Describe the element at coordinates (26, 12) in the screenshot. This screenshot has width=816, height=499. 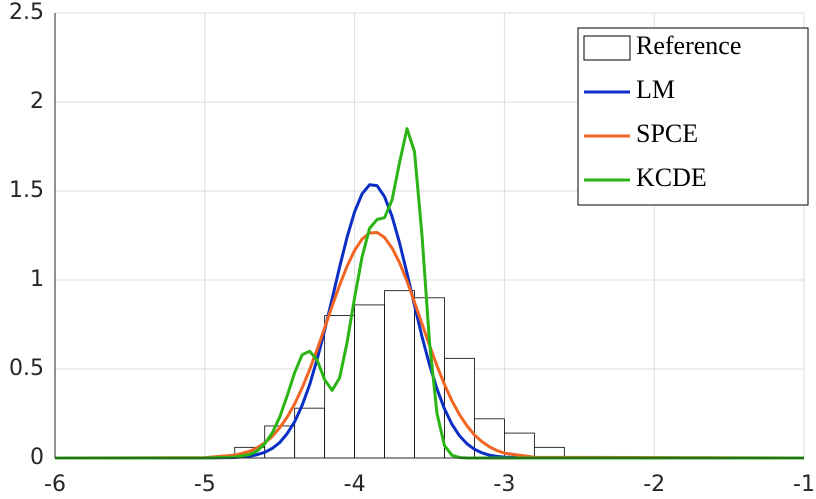
I see `y-tick-label: 2.5` at that location.